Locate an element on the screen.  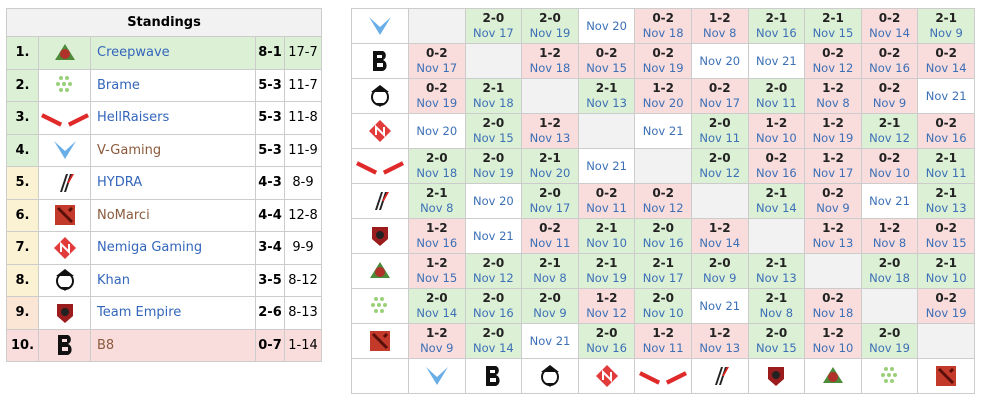
match-cell: 2-1 Nov 9 is located at coordinates (946, 26).